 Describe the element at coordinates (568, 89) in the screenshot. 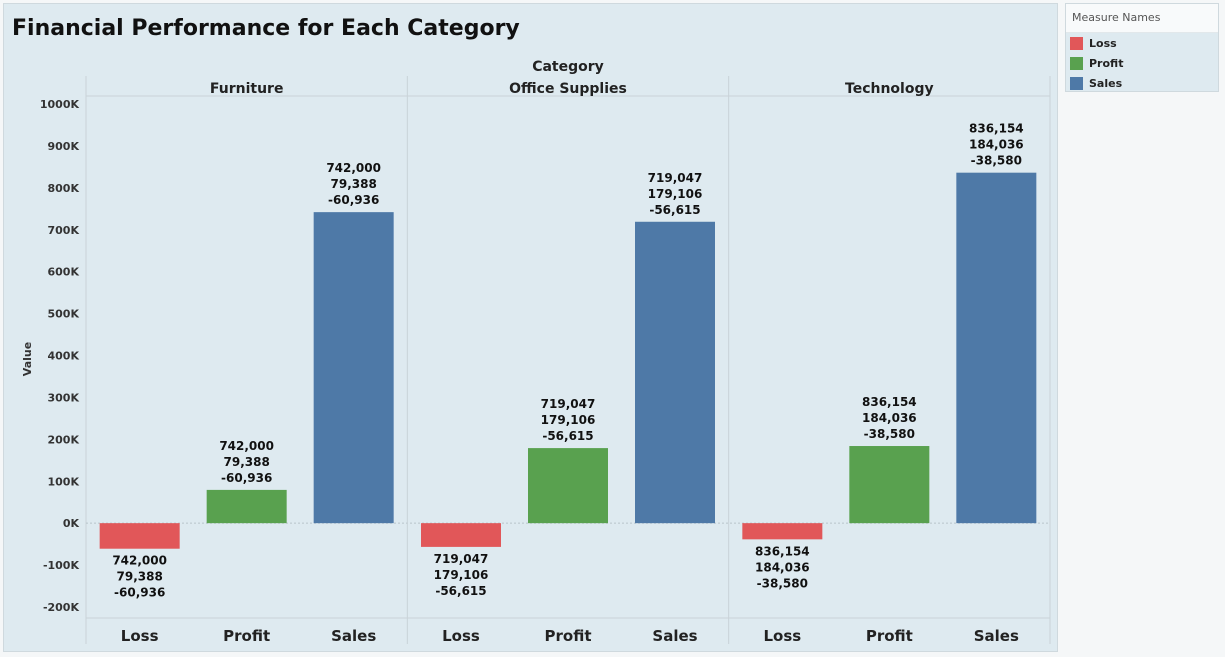

I see `panel-header-office-supplies: Office Supplies` at that location.